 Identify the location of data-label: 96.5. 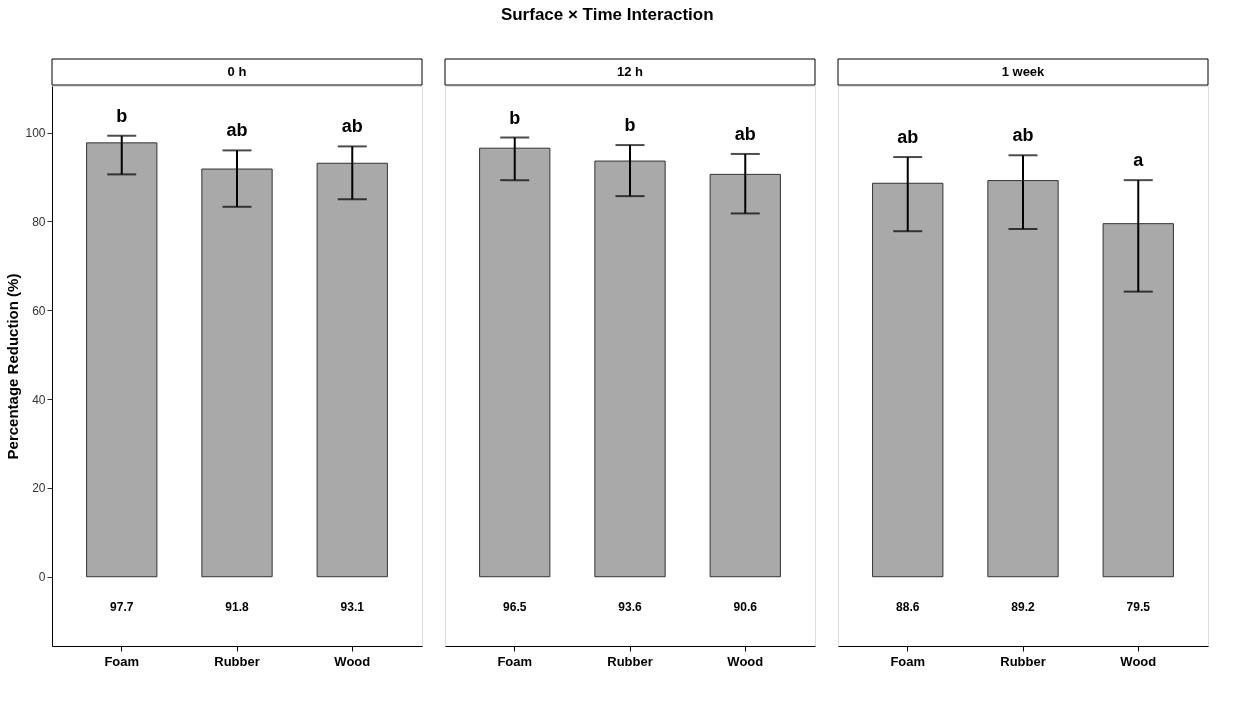
(515, 606).